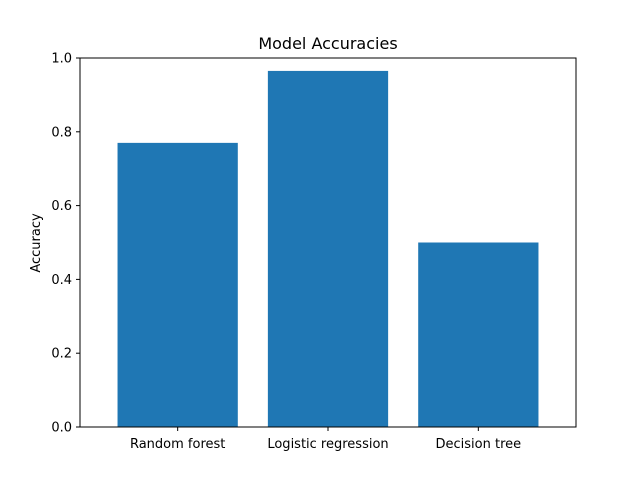  What do you see at coordinates (61, 132) in the screenshot?
I see `y-tick-label: 0.8` at bounding box center [61, 132].